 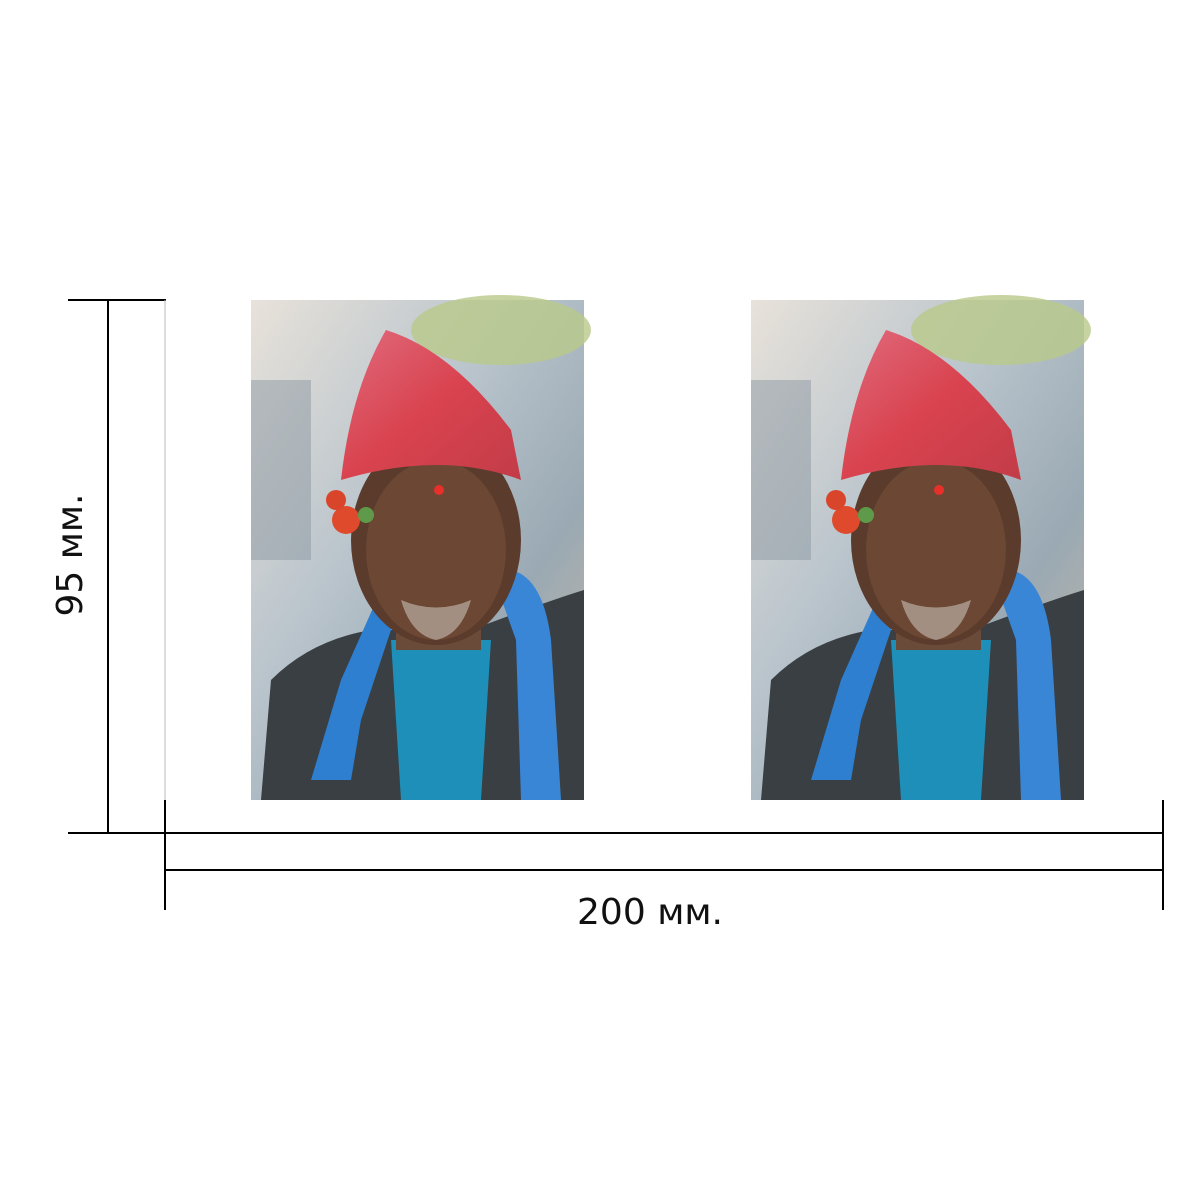 I want to click on height-label: 95 мм., so click(x=70, y=554).